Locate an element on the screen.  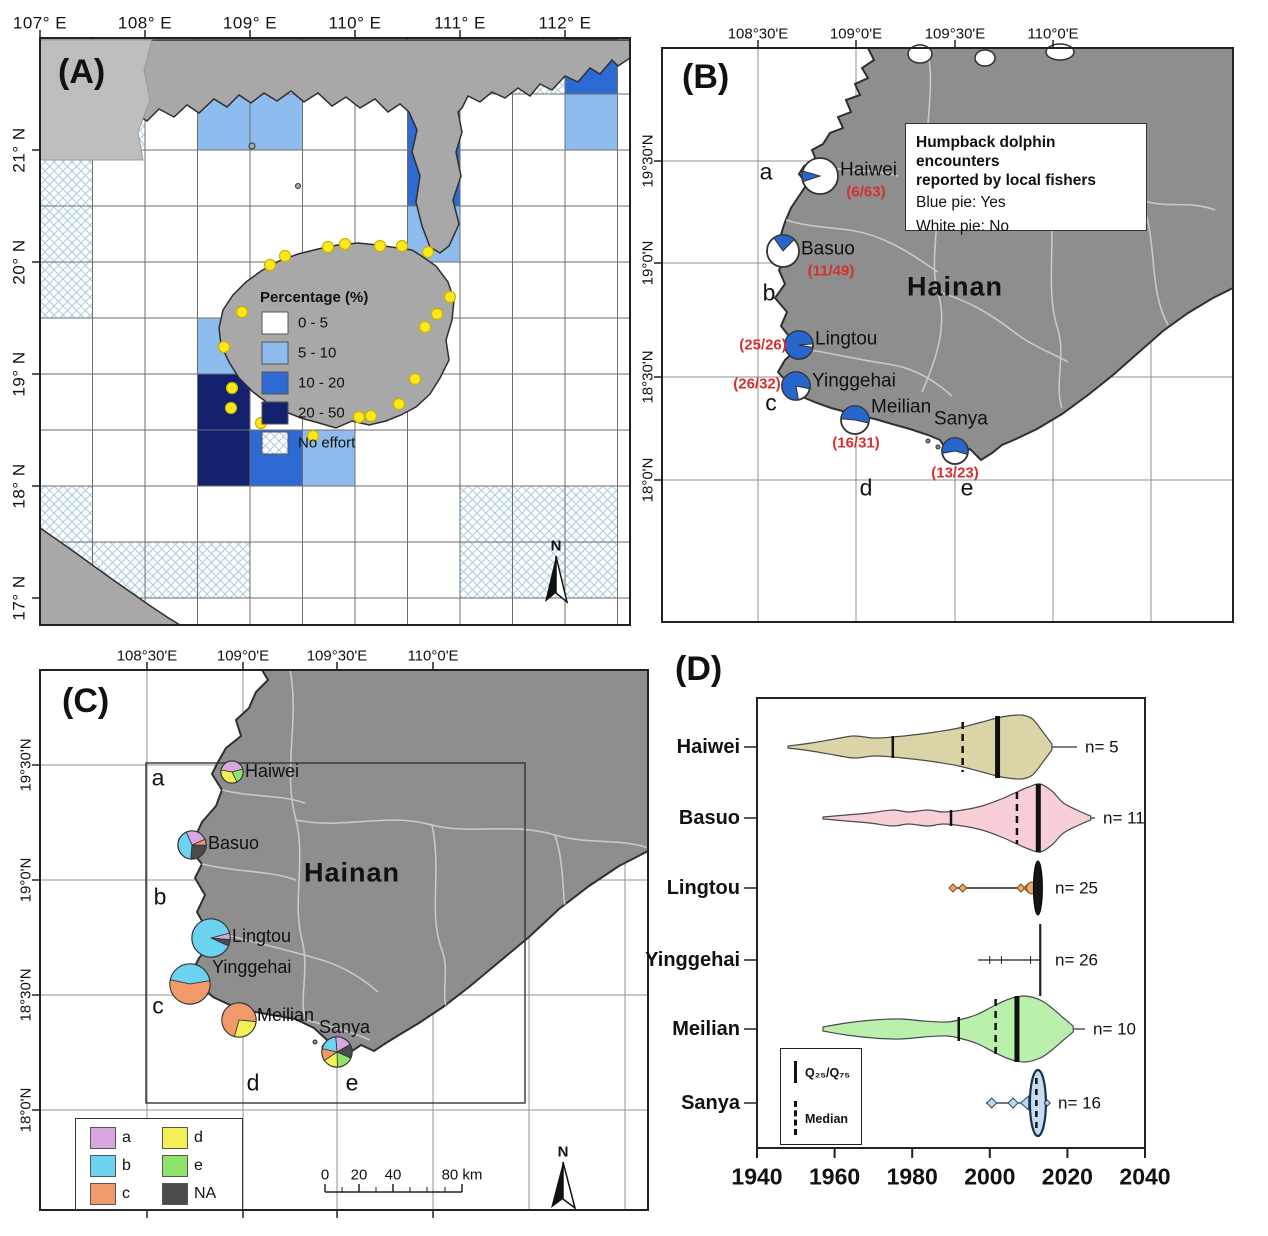
panel-c-tag: (C) is located at coordinates (86, 701).